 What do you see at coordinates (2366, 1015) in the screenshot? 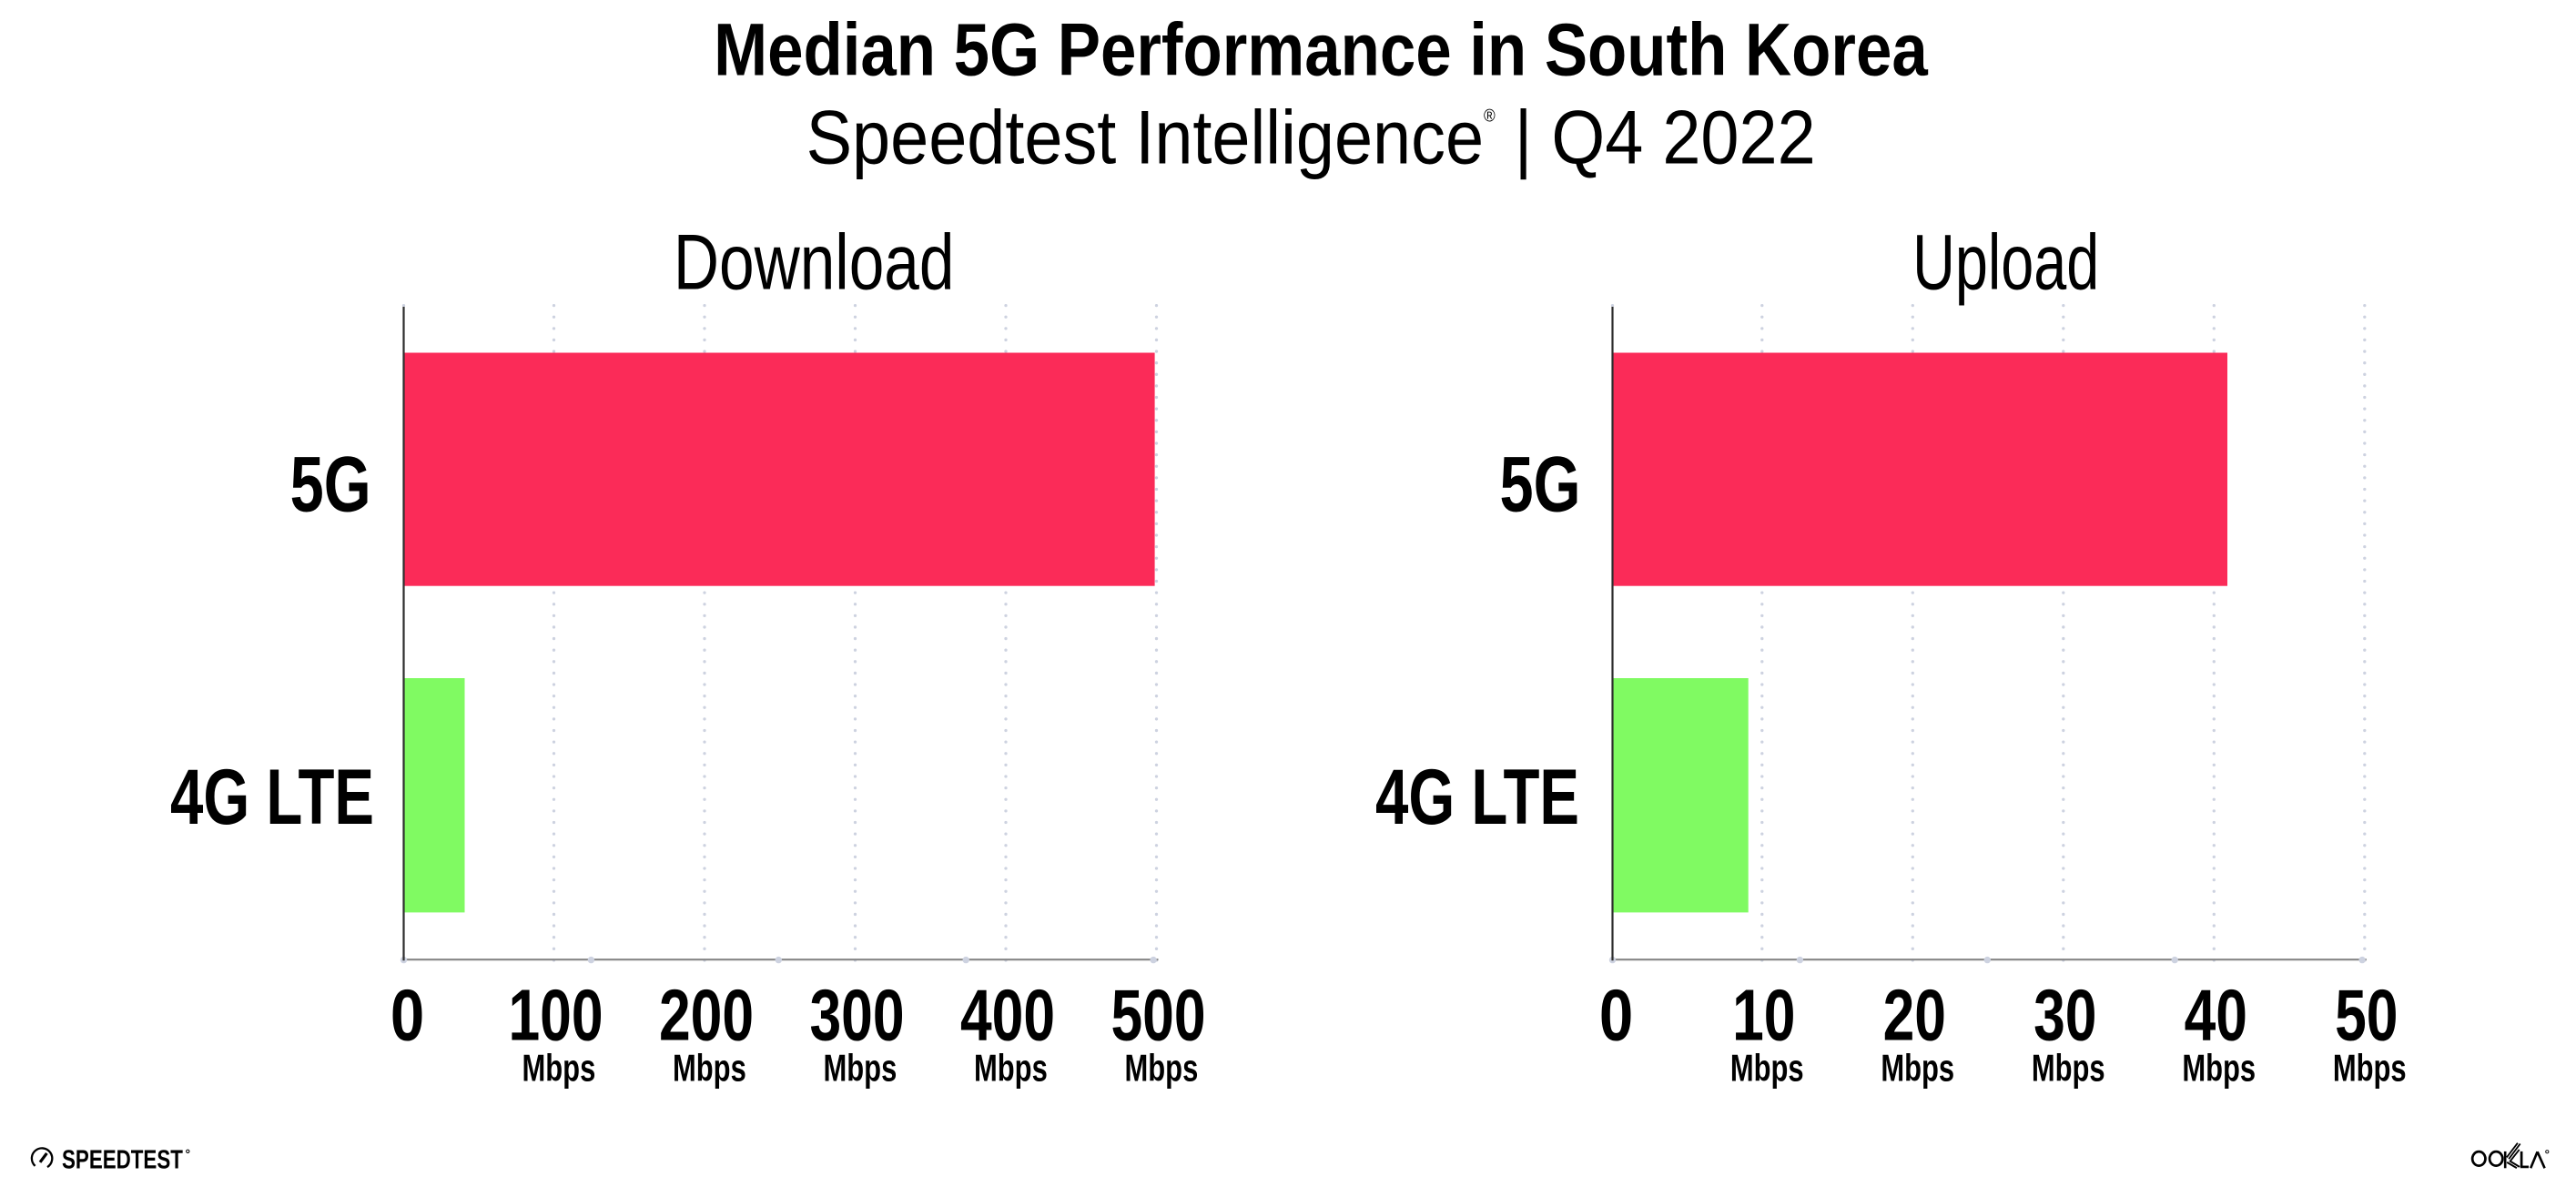
I see `svg-text: 50` at bounding box center [2366, 1015].